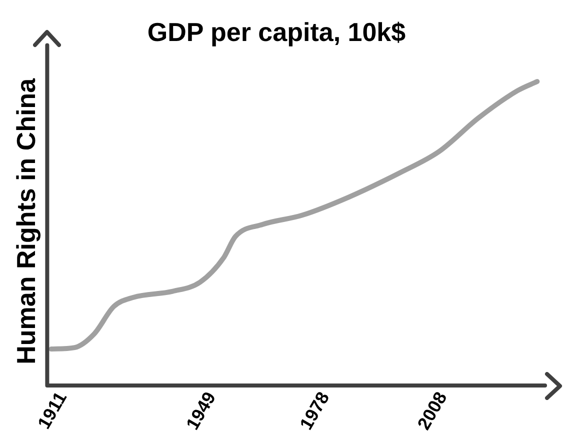 This screenshot has height=445, width=583. Describe the element at coordinates (276, 31) in the screenshot. I see `chart-title: GDP per capita, 10k$` at that location.